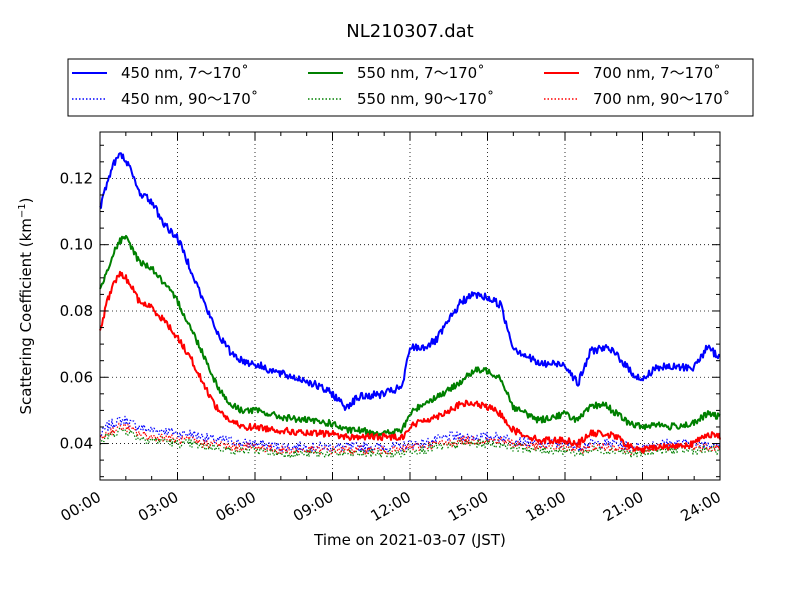 This screenshot has width=800, height=600. Describe the element at coordinates (391, 506) in the screenshot. I see `x-tick-label: 12:00` at that location.